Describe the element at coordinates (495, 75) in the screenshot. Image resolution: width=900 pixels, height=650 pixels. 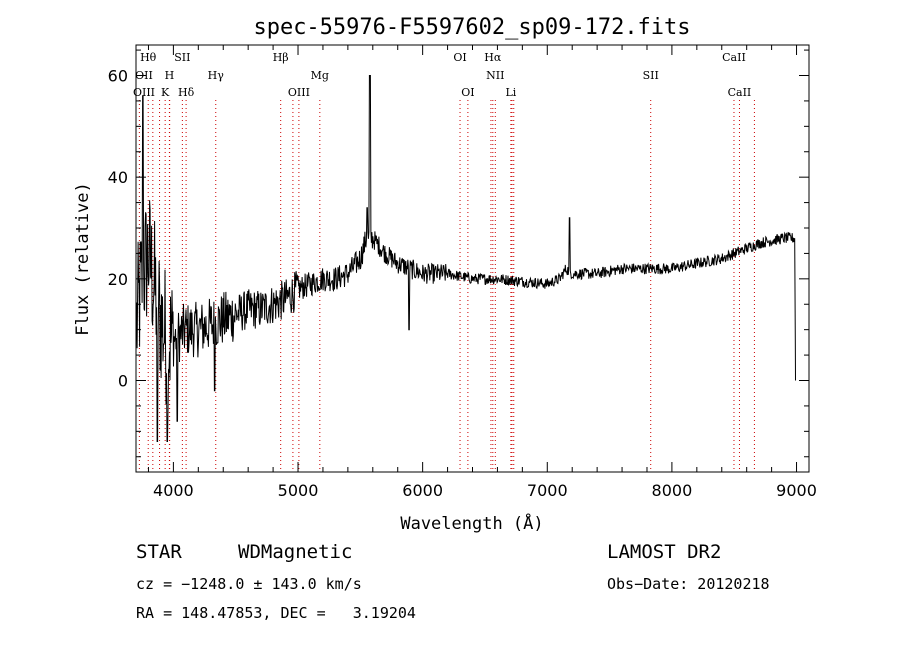
I see `spectral-line-label: NII` at that location.